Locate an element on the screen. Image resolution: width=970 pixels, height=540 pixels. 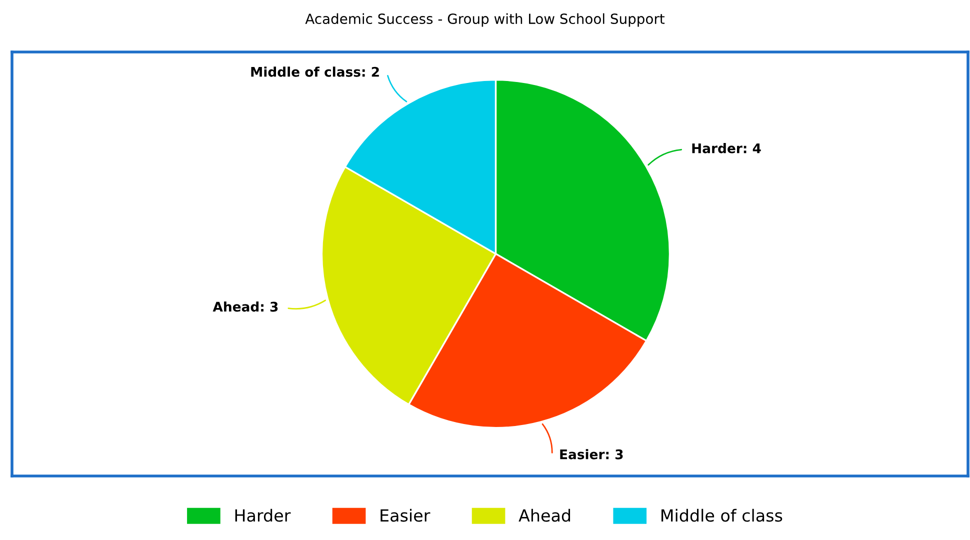
legend-label: Easier is located at coordinates (405, 515).